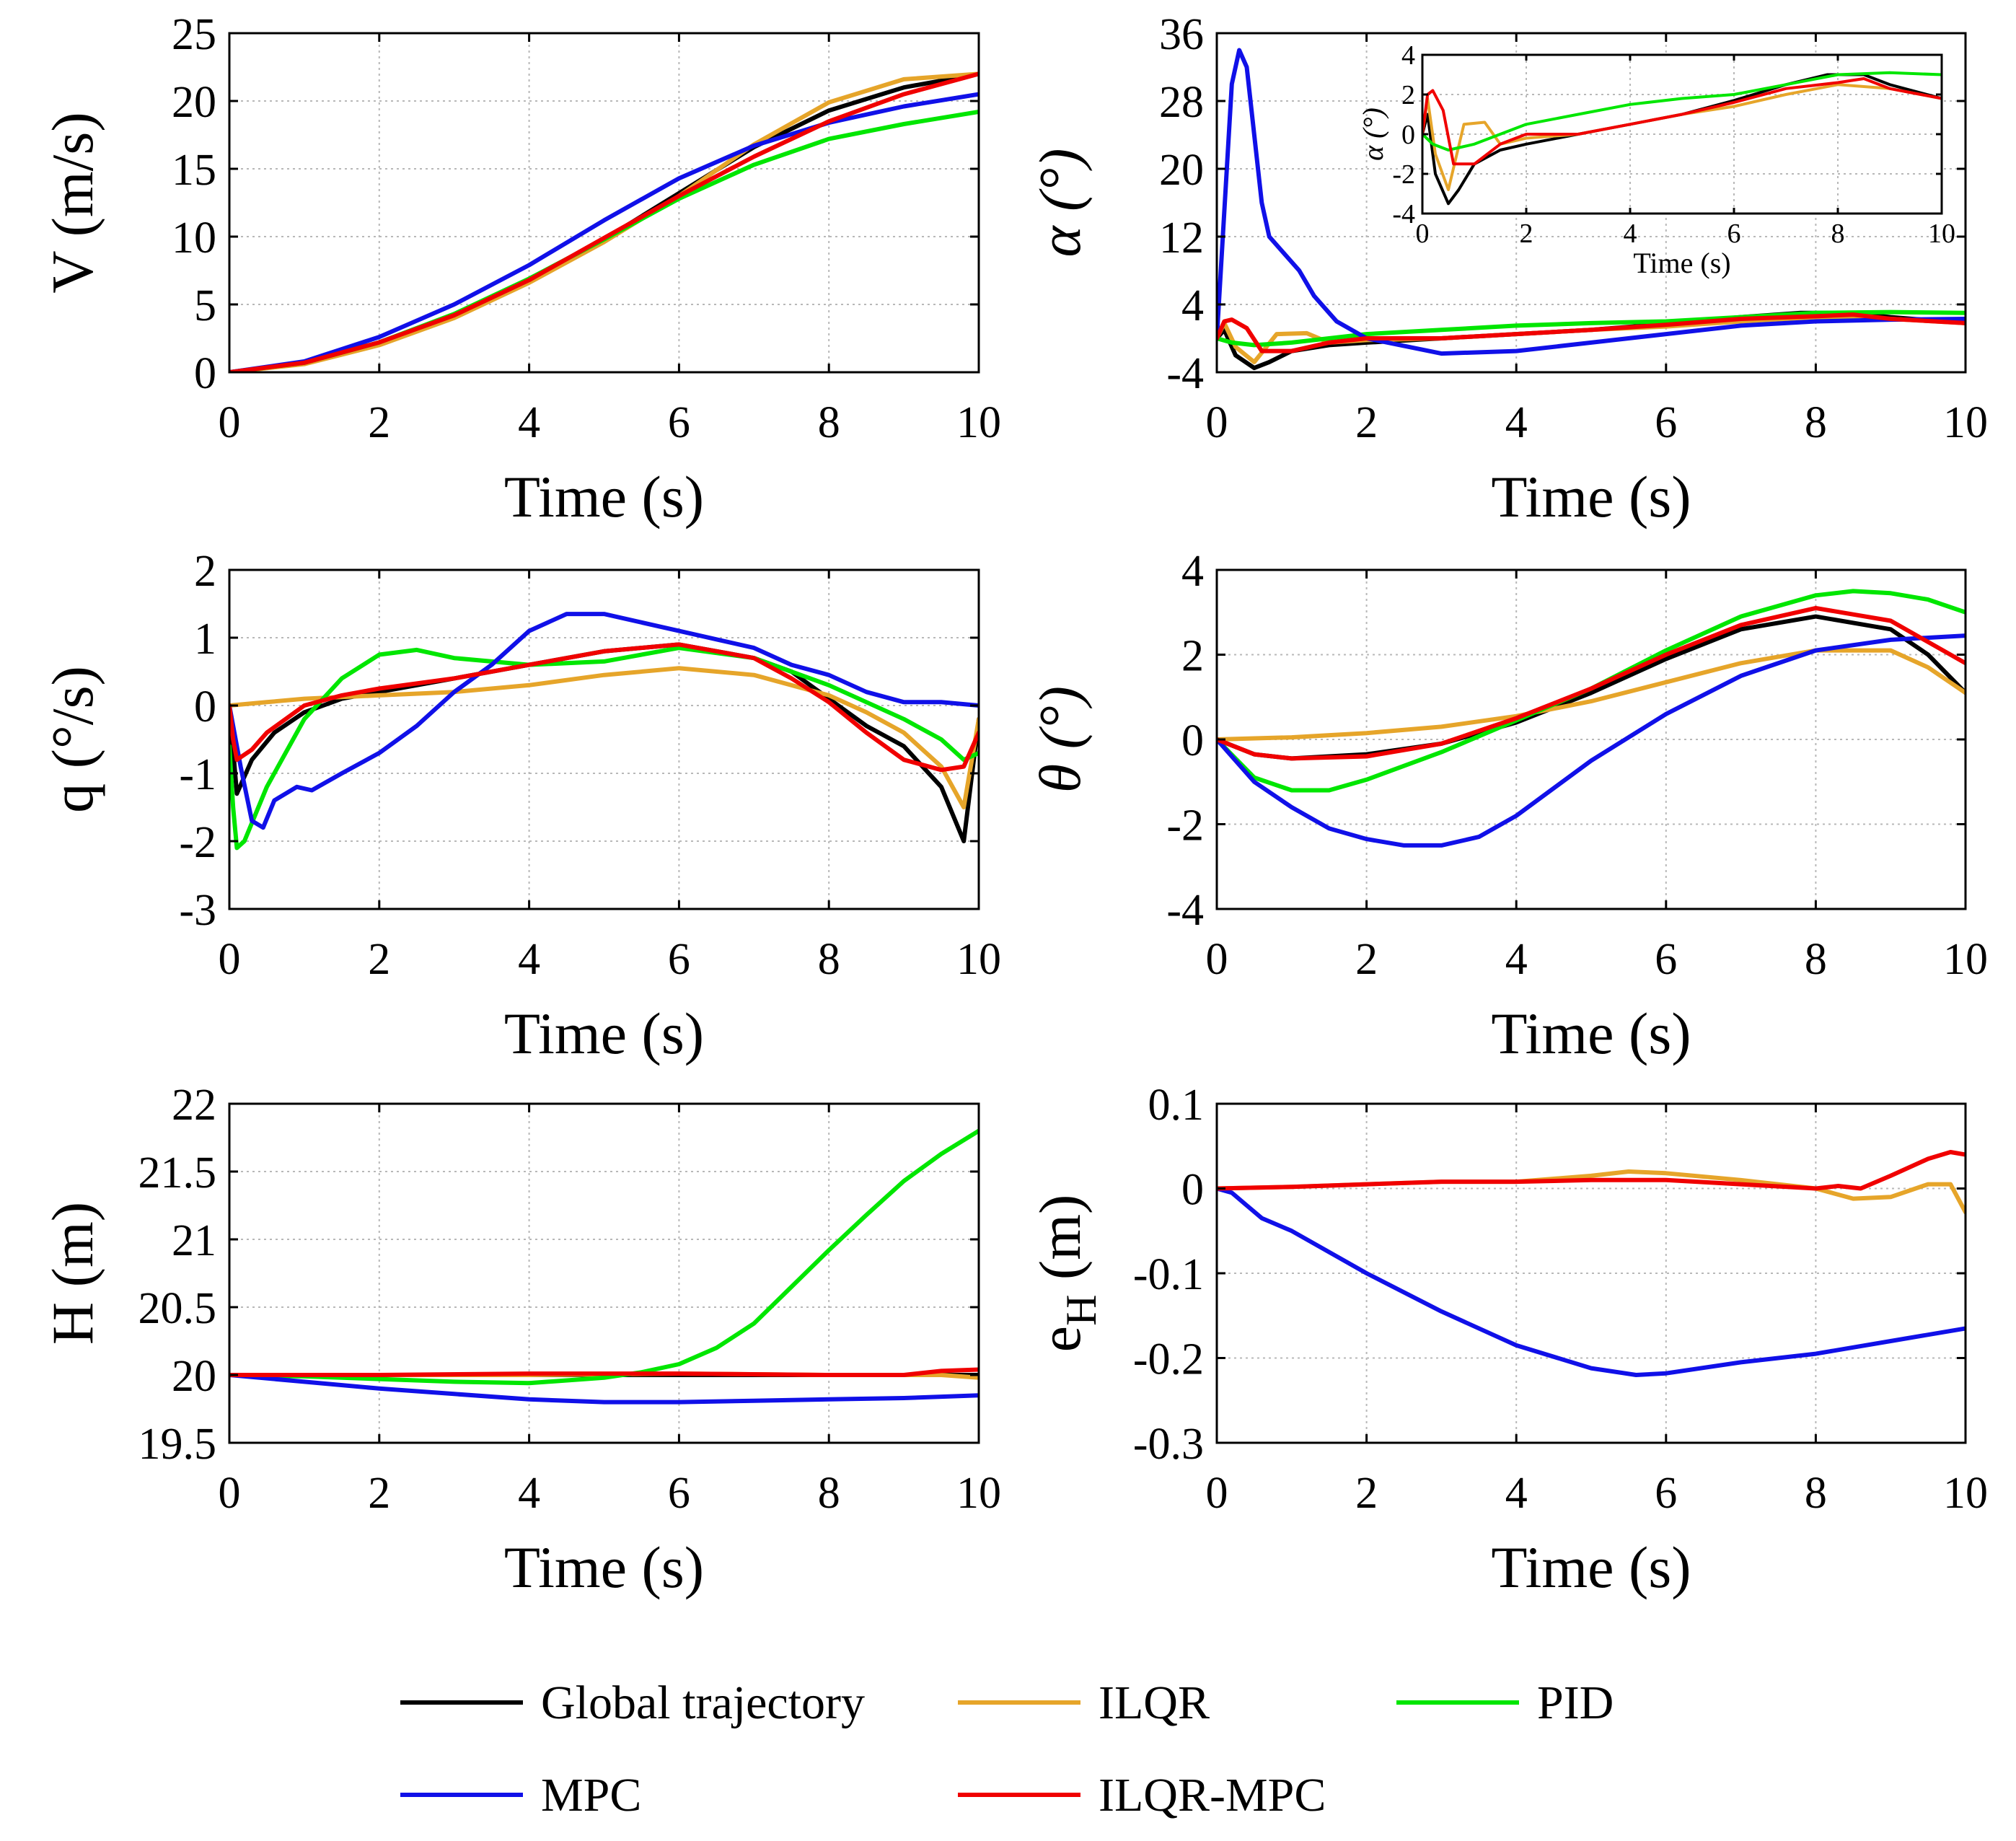 The height and width of the screenshot is (1841, 2016). Describe the element at coordinates (1192, 571) in the screenshot. I see `theta-ytick-label: 4` at that location.